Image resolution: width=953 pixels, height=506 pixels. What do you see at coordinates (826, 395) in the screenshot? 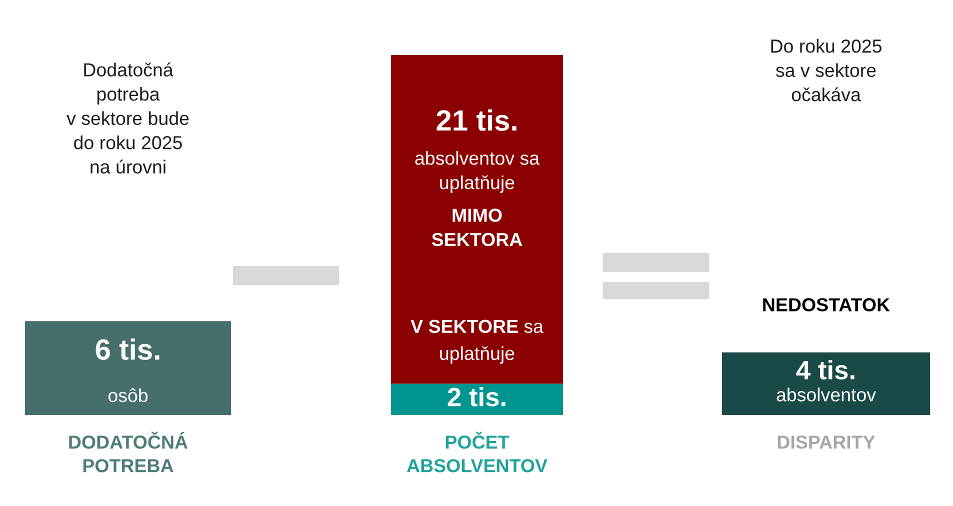
I see `annotation: absolventov` at bounding box center [826, 395].